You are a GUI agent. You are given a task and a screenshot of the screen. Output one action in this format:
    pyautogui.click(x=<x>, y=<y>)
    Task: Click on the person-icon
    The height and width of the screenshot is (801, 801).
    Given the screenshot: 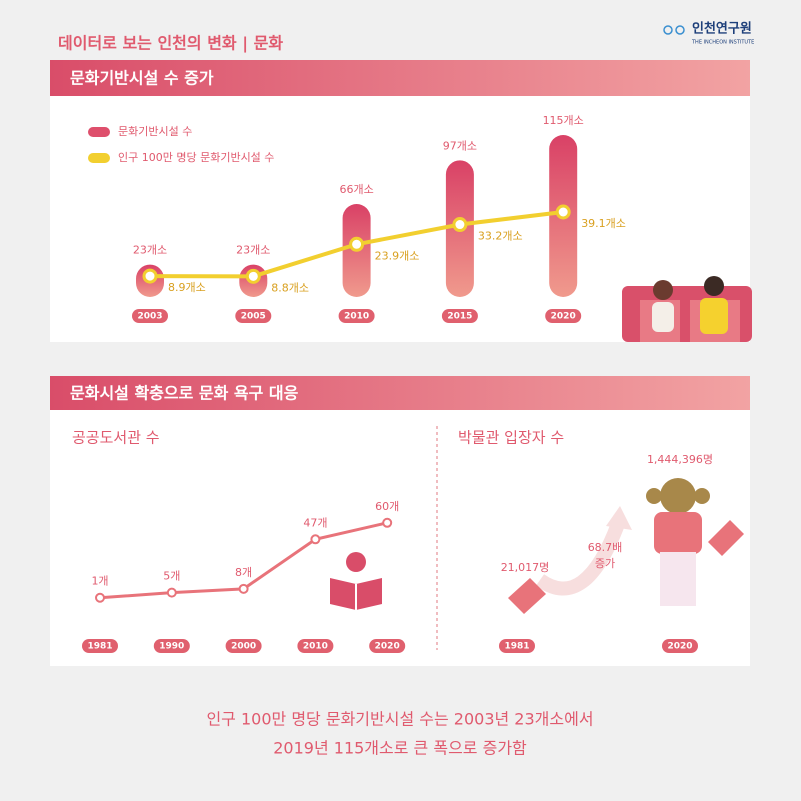 What is the action you would take?
    pyautogui.click(x=695, y=542)
    